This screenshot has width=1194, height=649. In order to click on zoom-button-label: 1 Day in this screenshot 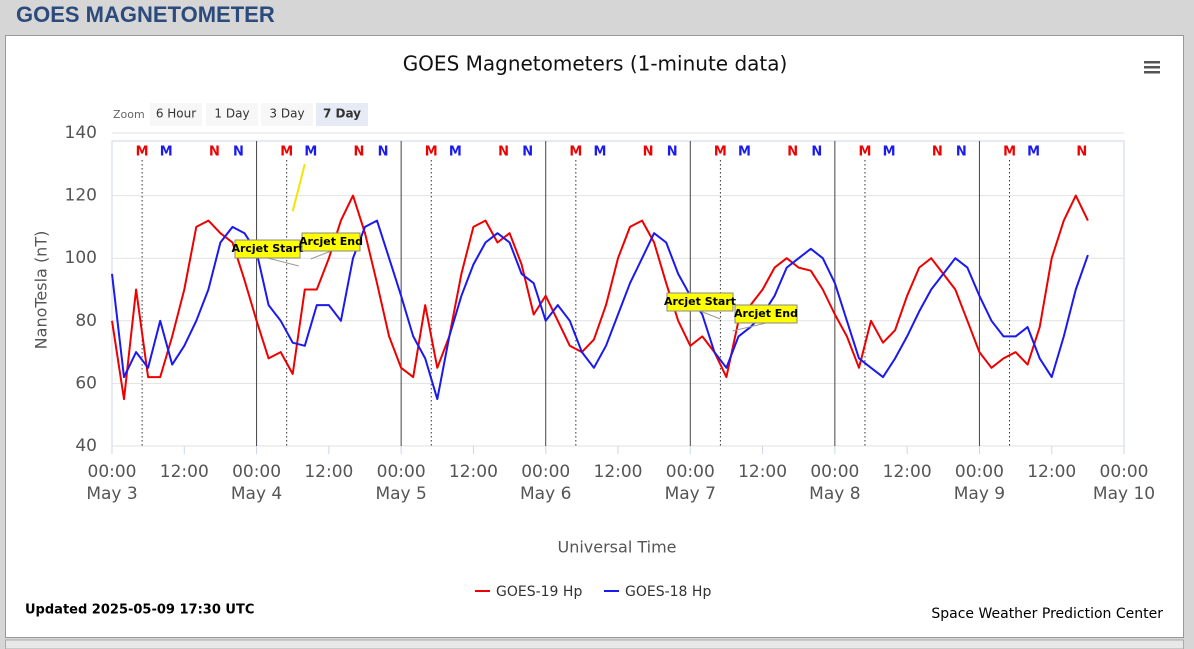, I will do `click(231, 114)`.